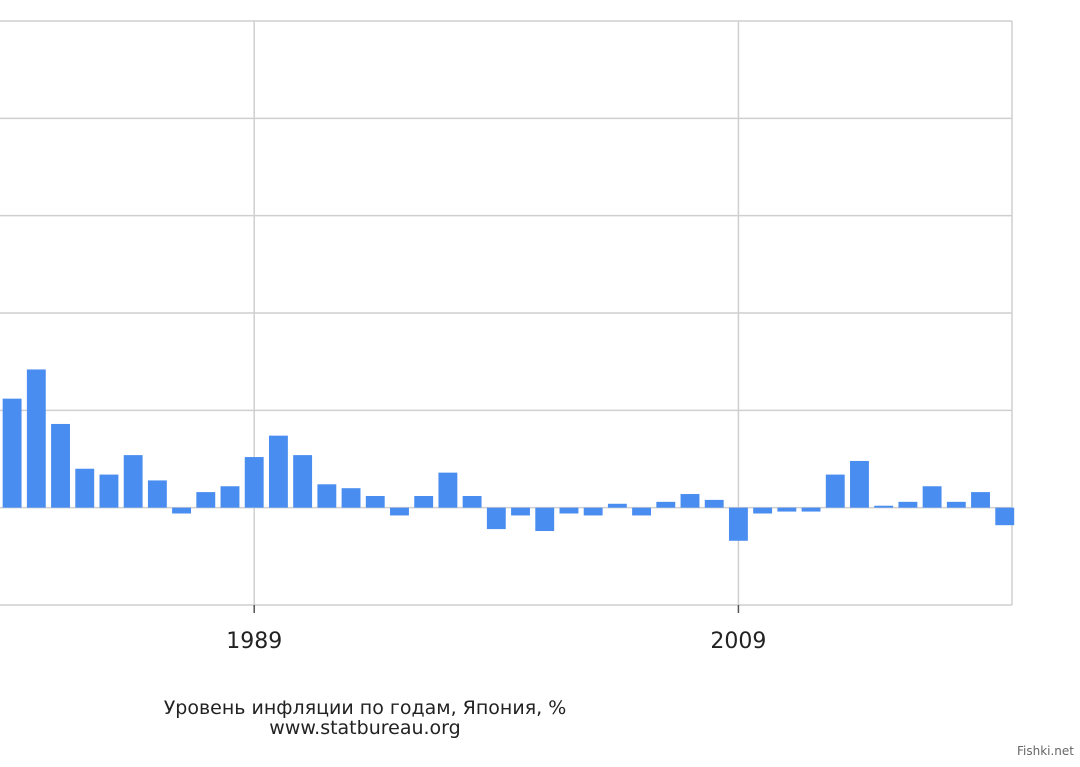 The image size is (1080, 767). What do you see at coordinates (278, 471) in the screenshot?
I see `bar-1990` at bounding box center [278, 471].